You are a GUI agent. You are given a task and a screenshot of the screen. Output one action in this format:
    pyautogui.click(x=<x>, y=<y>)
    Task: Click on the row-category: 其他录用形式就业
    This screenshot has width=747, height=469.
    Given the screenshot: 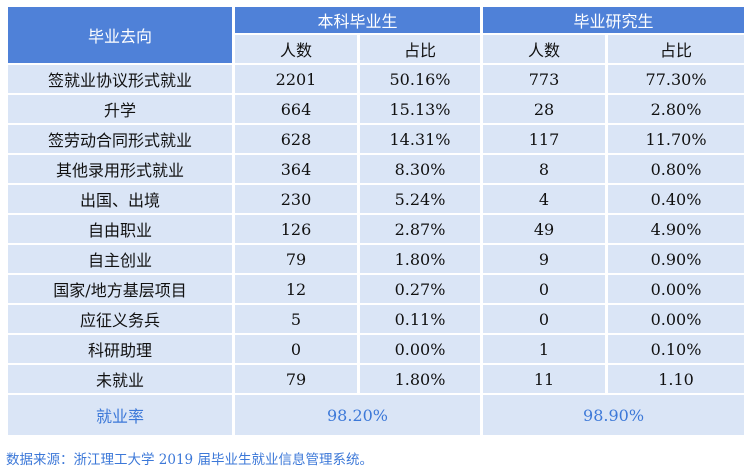 What is the action you would take?
    pyautogui.click(x=120, y=169)
    